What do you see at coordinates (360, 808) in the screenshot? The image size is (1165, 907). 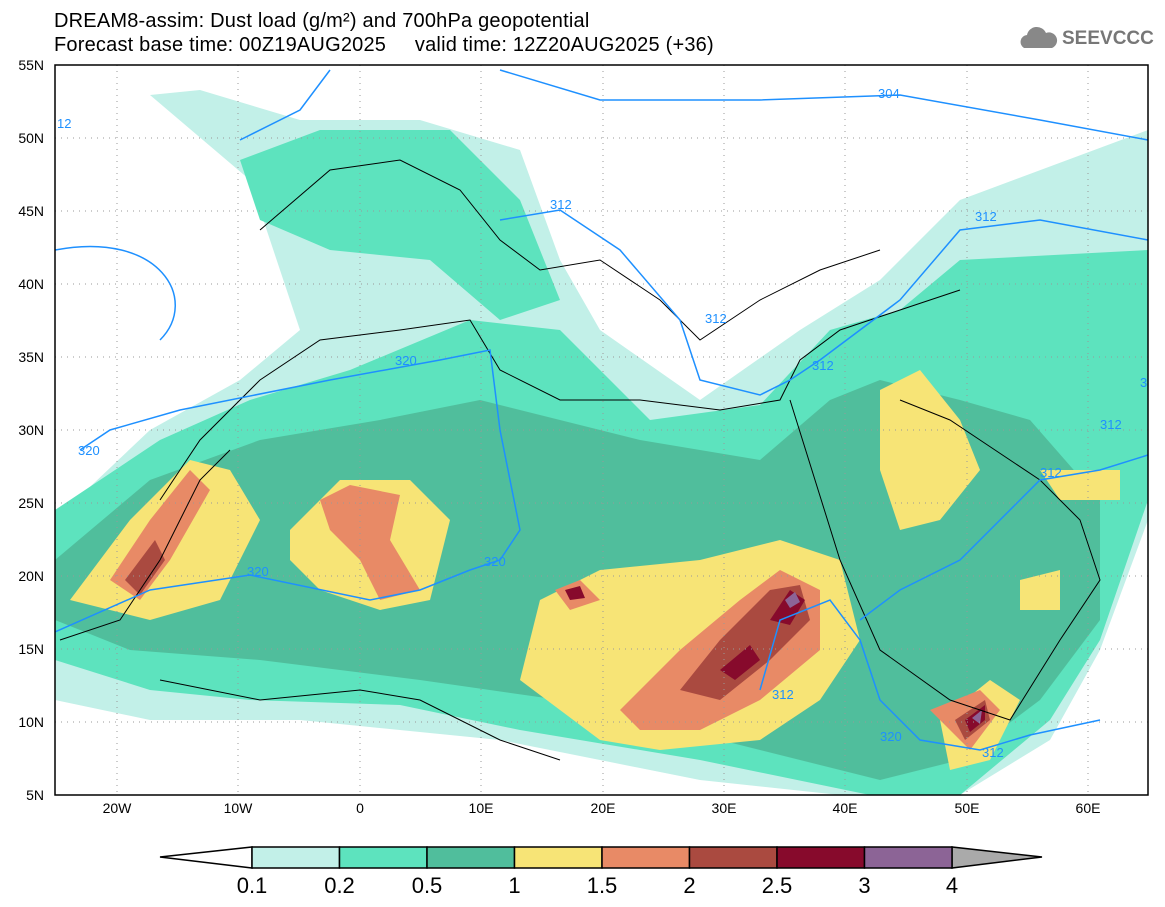 I see `lon-label: 0` at bounding box center [360, 808].